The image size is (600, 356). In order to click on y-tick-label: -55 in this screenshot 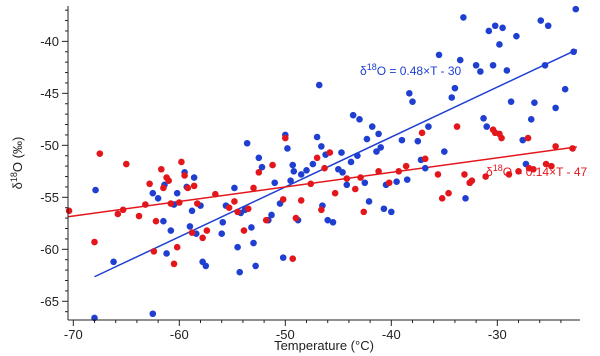, I will do `click(49, 197)`.